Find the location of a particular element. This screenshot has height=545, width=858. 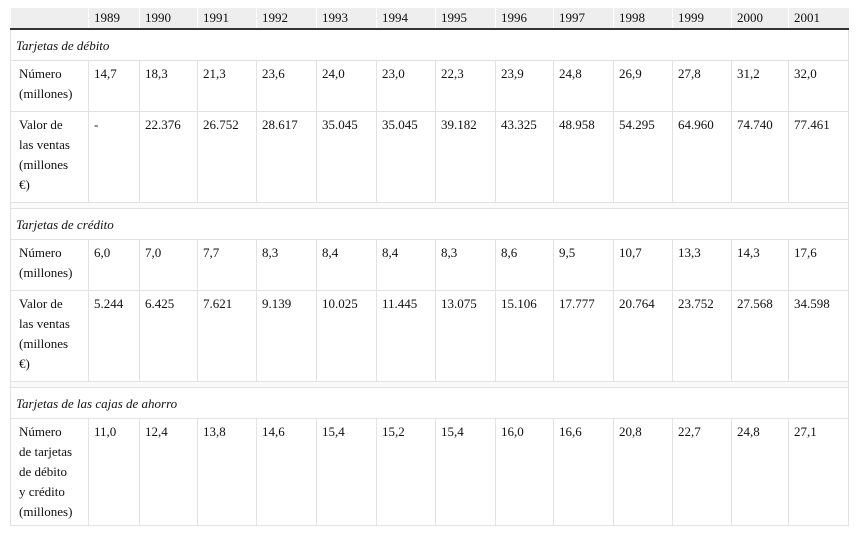

value-cell: 54.295 is located at coordinates (643, 157).